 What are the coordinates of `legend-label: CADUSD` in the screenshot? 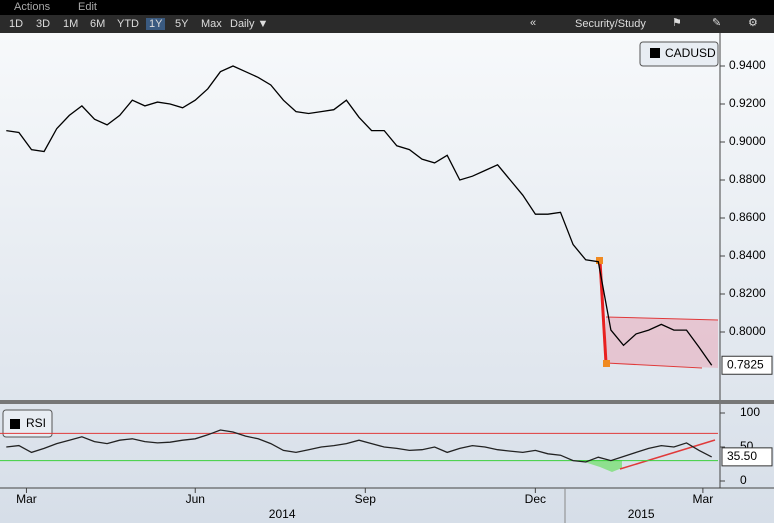 It's located at (690, 53).